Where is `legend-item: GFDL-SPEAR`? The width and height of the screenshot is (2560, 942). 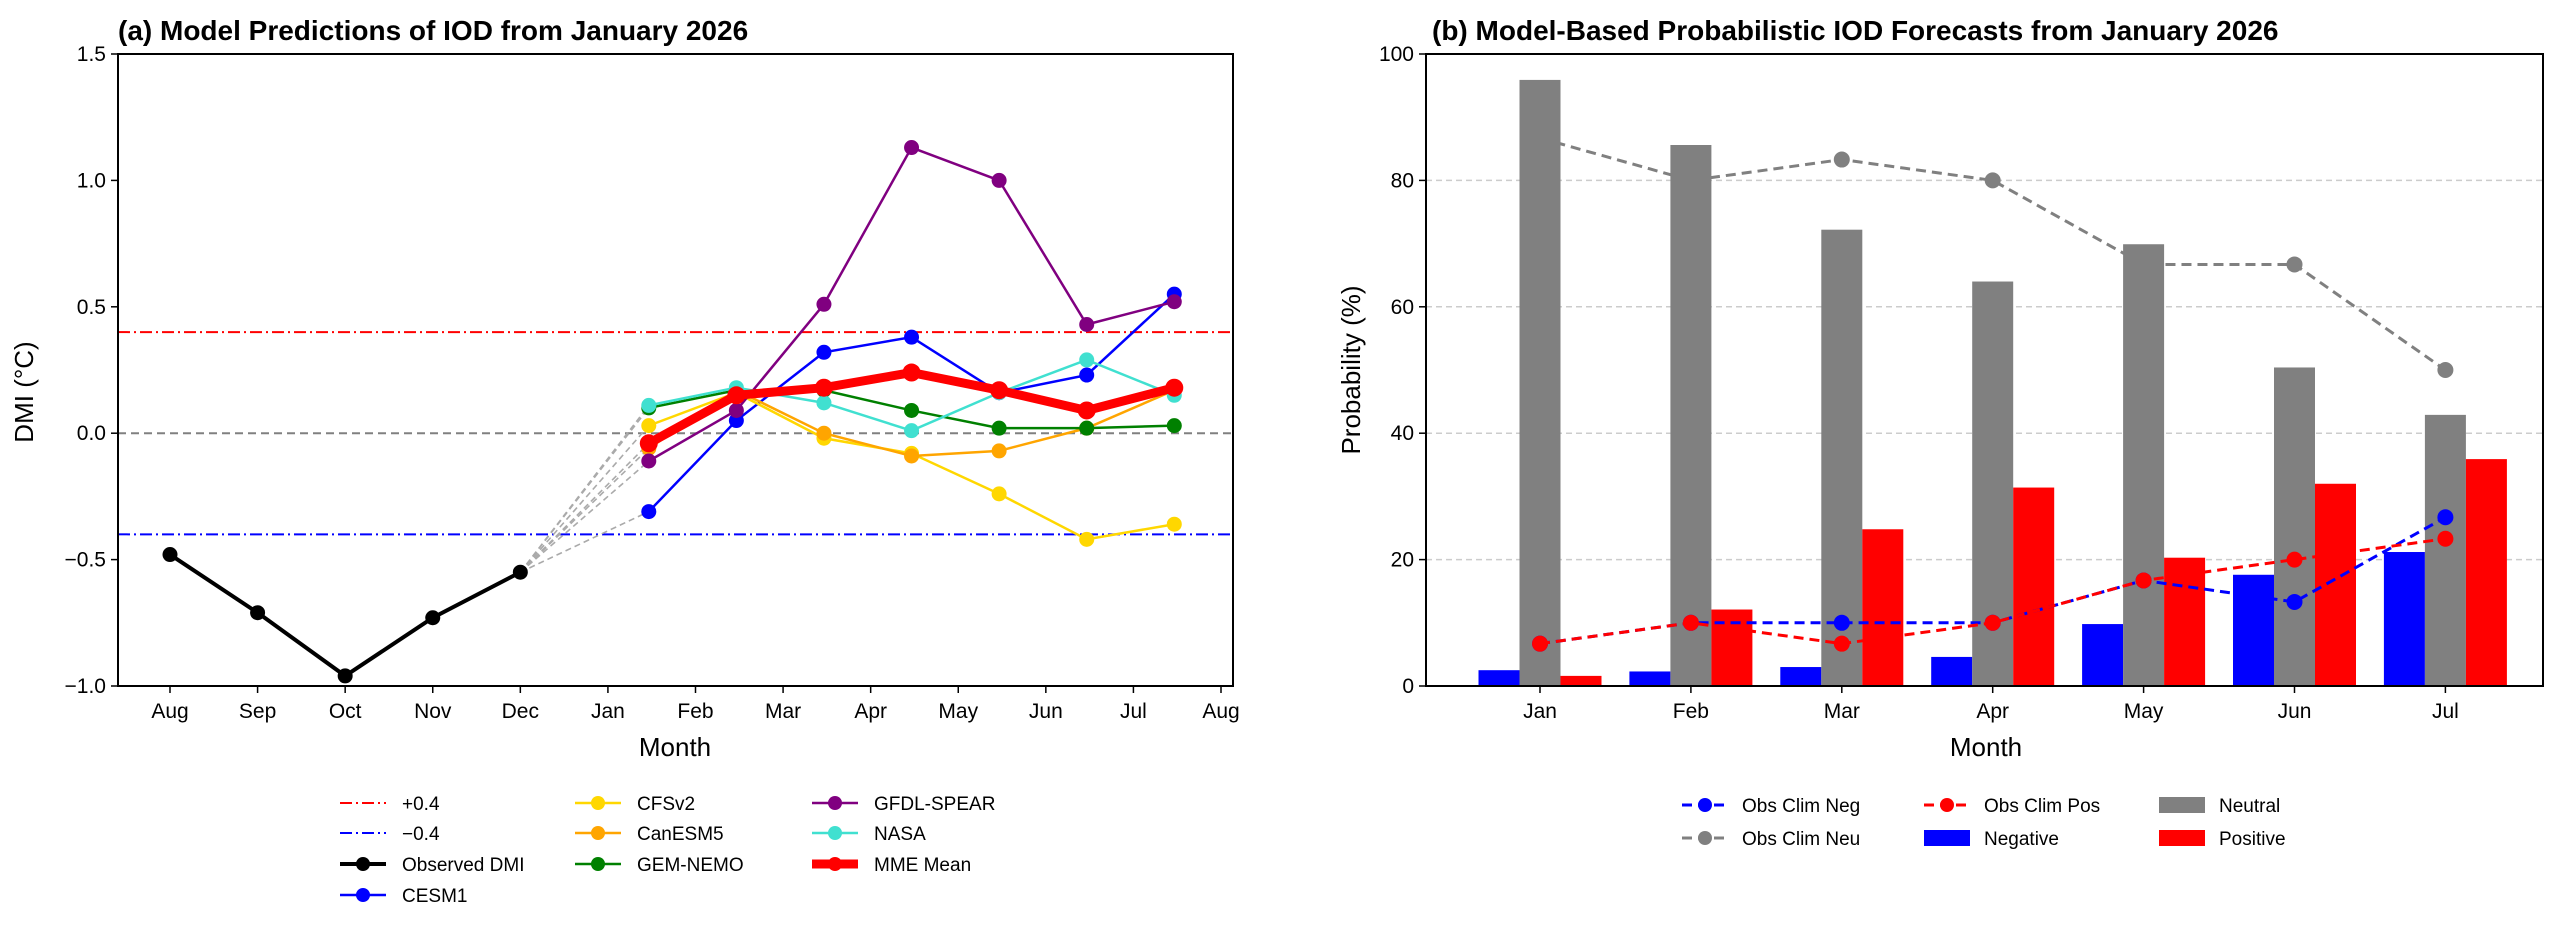
legend-item: GFDL-SPEAR is located at coordinates (903, 804).